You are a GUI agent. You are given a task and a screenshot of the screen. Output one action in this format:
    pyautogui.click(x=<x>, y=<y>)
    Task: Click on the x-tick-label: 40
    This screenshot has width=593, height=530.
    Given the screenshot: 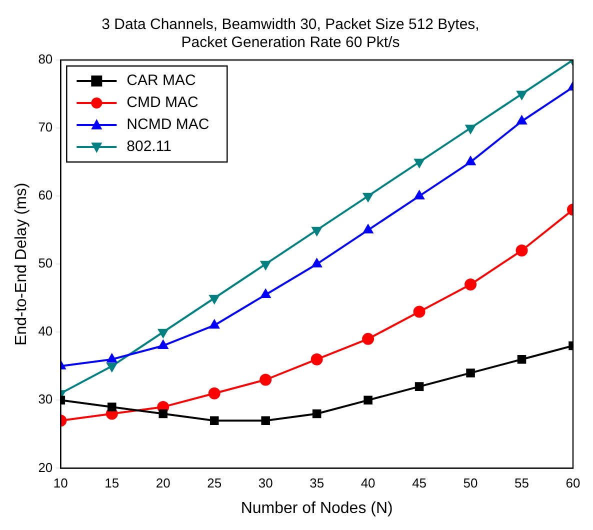 What is the action you would take?
    pyautogui.click(x=368, y=483)
    